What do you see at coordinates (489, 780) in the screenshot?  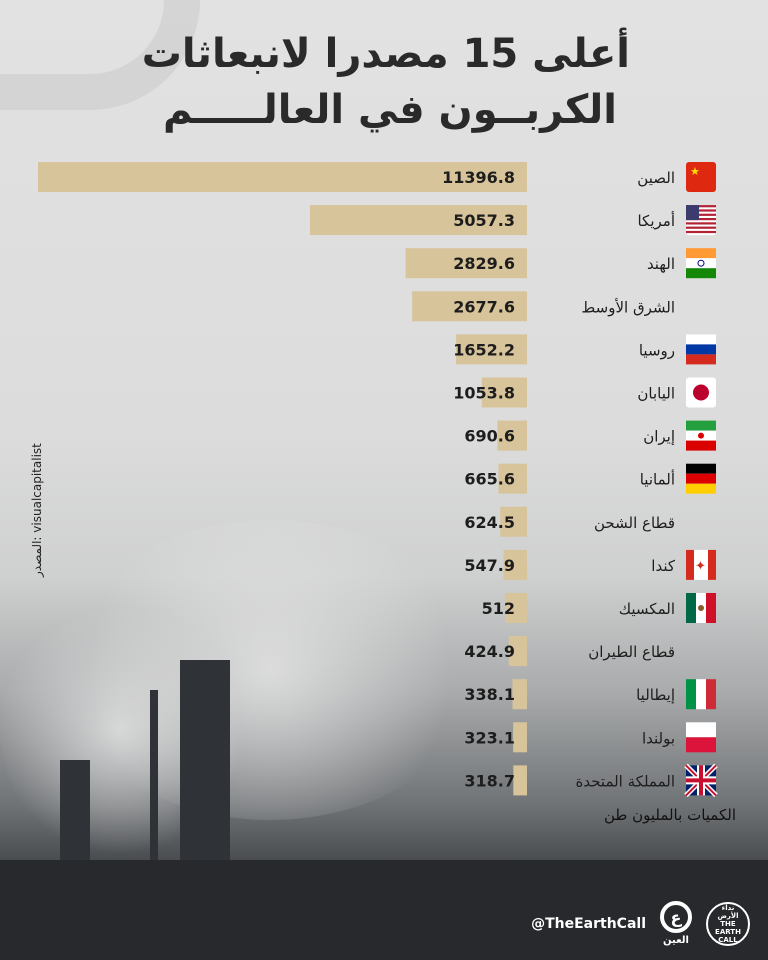 I see `value-label: 318.7` at bounding box center [489, 780].